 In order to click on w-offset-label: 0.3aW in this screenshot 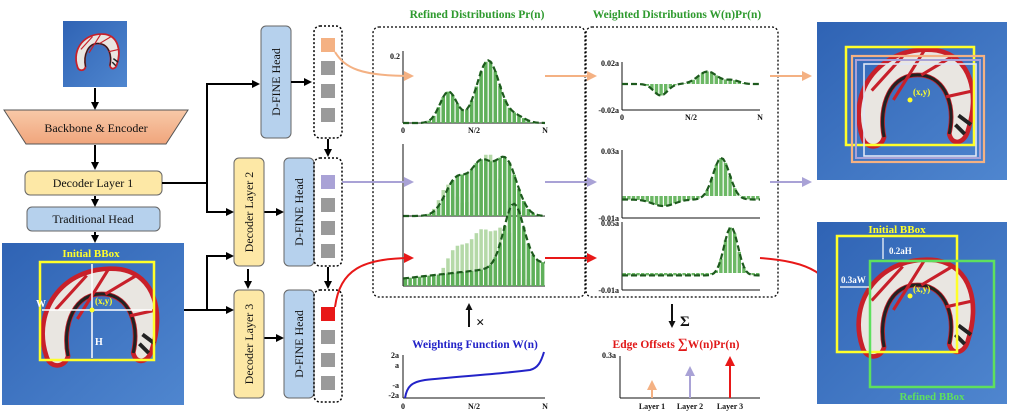, I will do `click(853, 280)`.